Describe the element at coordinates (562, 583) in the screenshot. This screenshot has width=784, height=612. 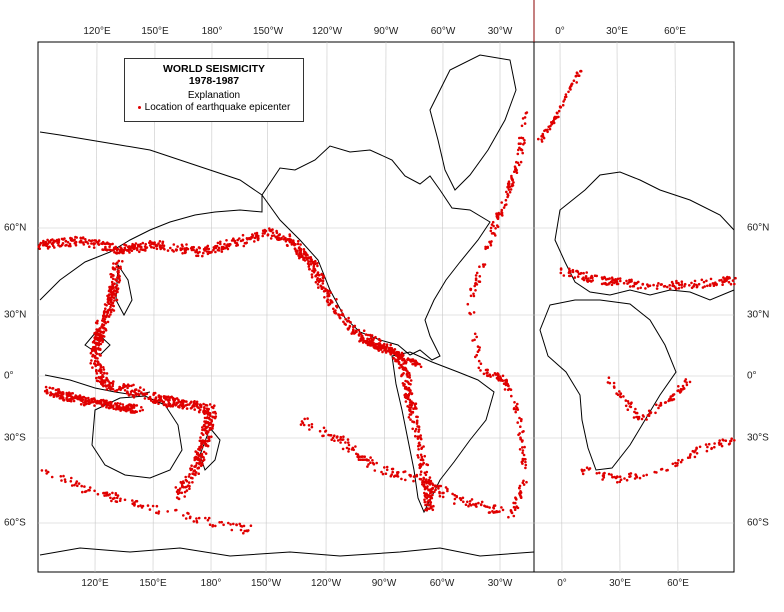
I see `lon-label-bottom: 0°` at that location.